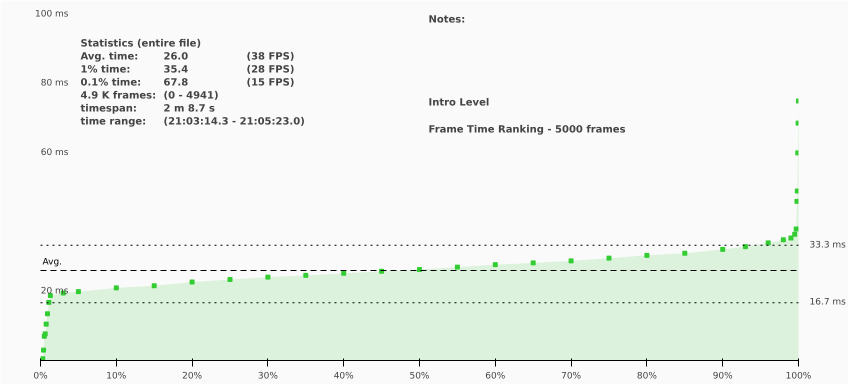  Describe the element at coordinates (54, 153) in the screenshot. I see `y-tick-label: 60 ms` at that location.